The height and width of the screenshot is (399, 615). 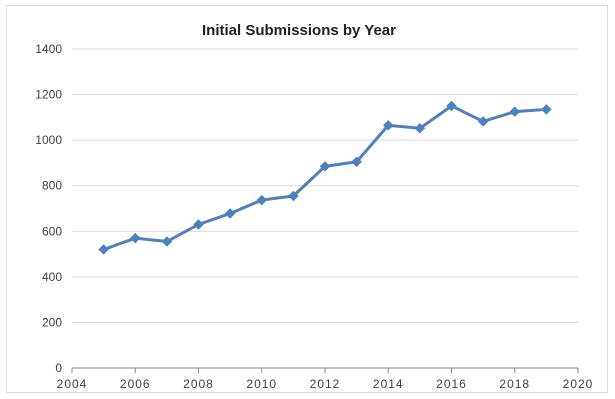 I want to click on y-tick-label: 1400, so click(x=48, y=49).